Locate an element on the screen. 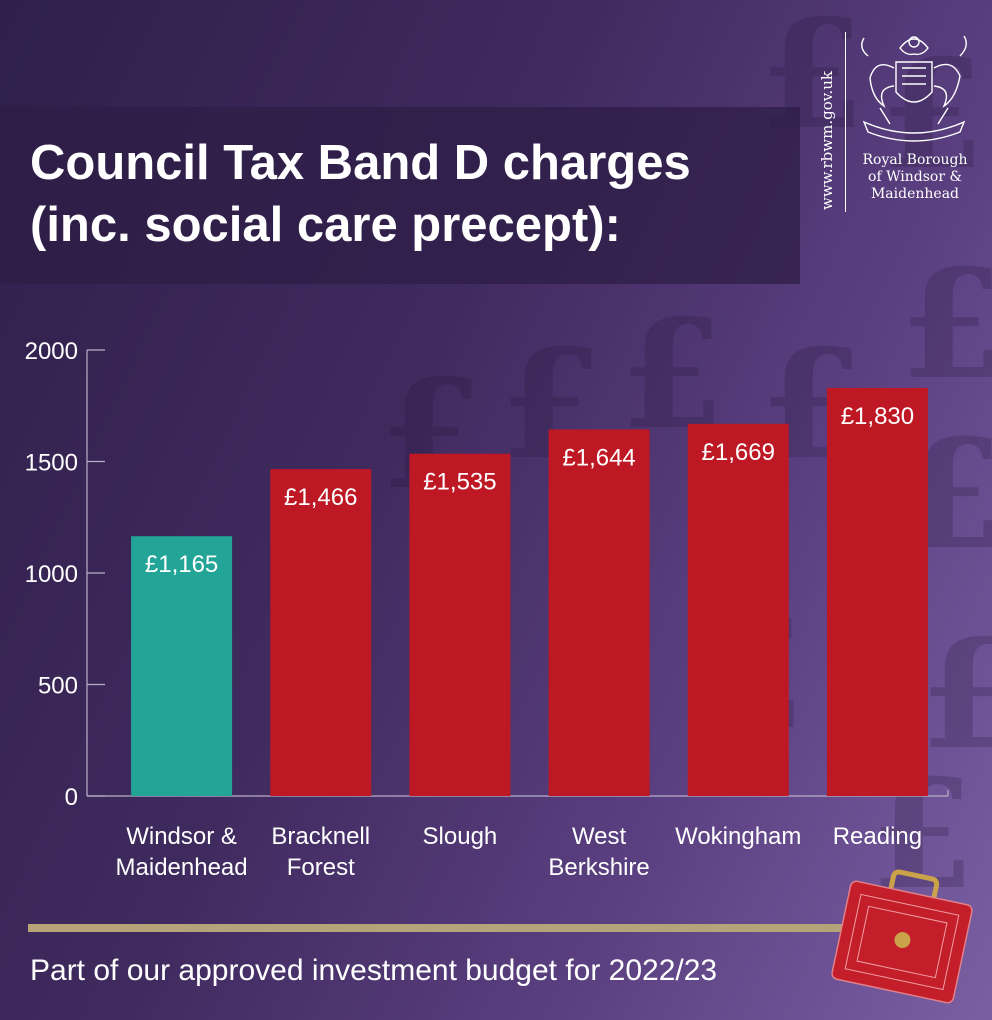 The image size is (992, 1020). footer-rule is located at coordinates (498, 928).